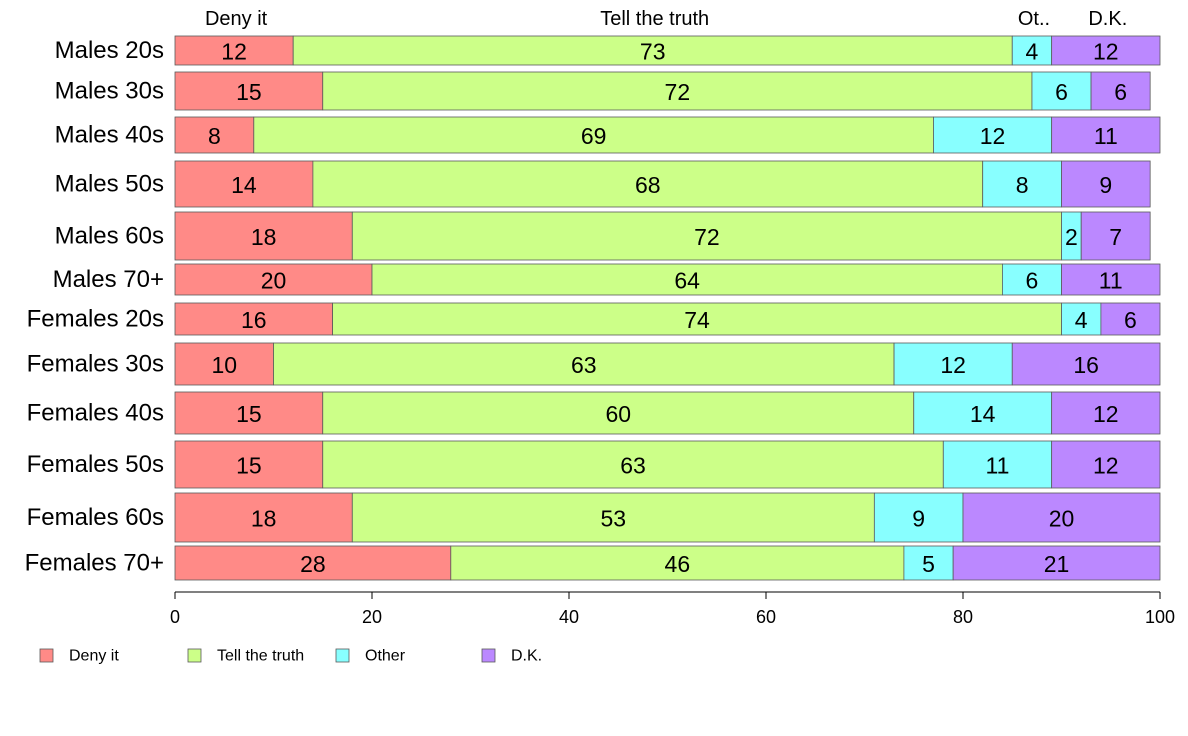 The image size is (1188, 736). Describe the element at coordinates (175, 617) in the screenshot. I see `x-tick-label: 0` at that location.